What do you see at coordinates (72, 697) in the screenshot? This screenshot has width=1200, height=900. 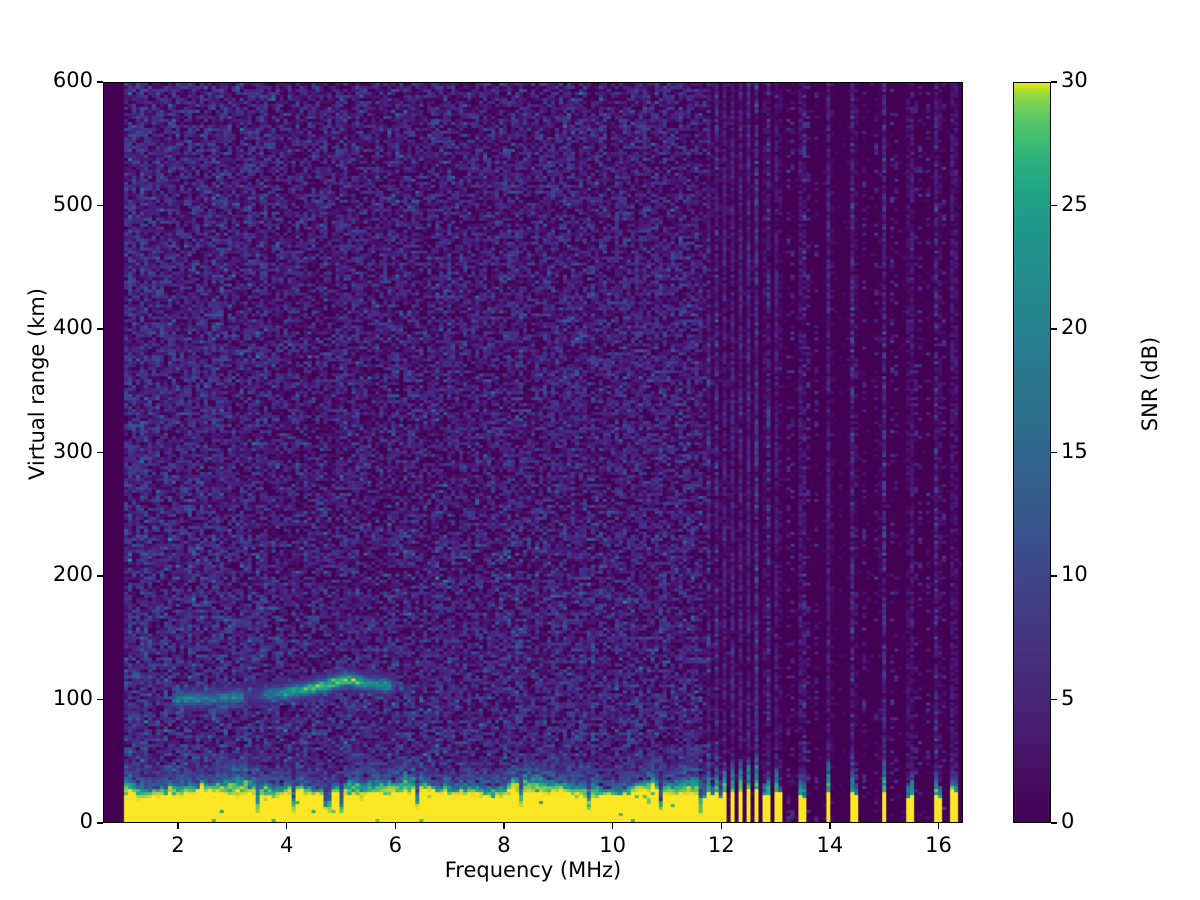 I see `y-tick-label: 100` at bounding box center [72, 697].